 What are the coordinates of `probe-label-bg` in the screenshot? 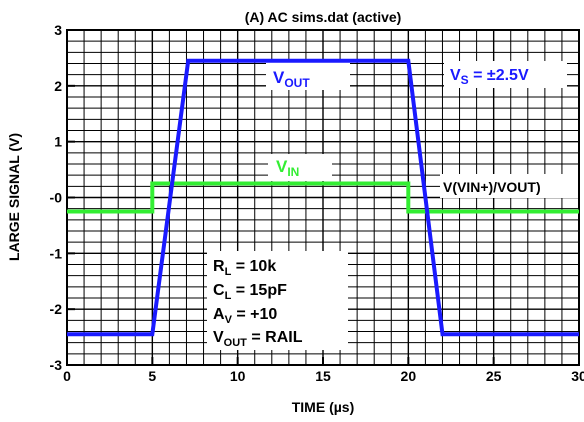 It's located at (509, 186).